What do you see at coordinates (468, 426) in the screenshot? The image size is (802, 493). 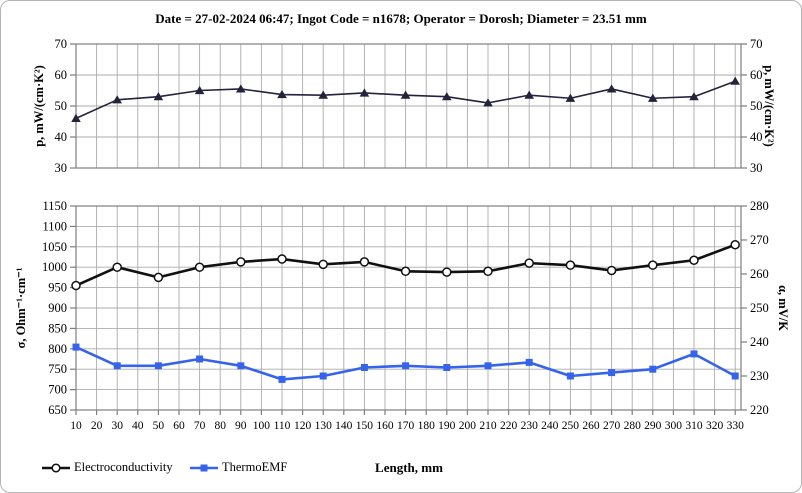 I see `x-tick-label: 200` at bounding box center [468, 426].